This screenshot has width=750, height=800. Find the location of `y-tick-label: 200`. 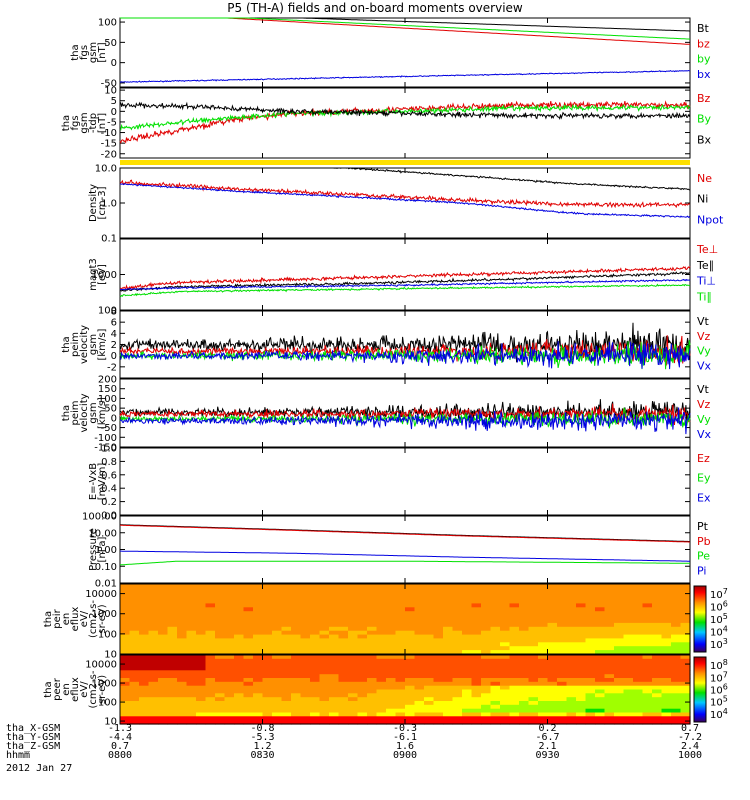

y-tick-label: 200 is located at coordinates (107, 380).